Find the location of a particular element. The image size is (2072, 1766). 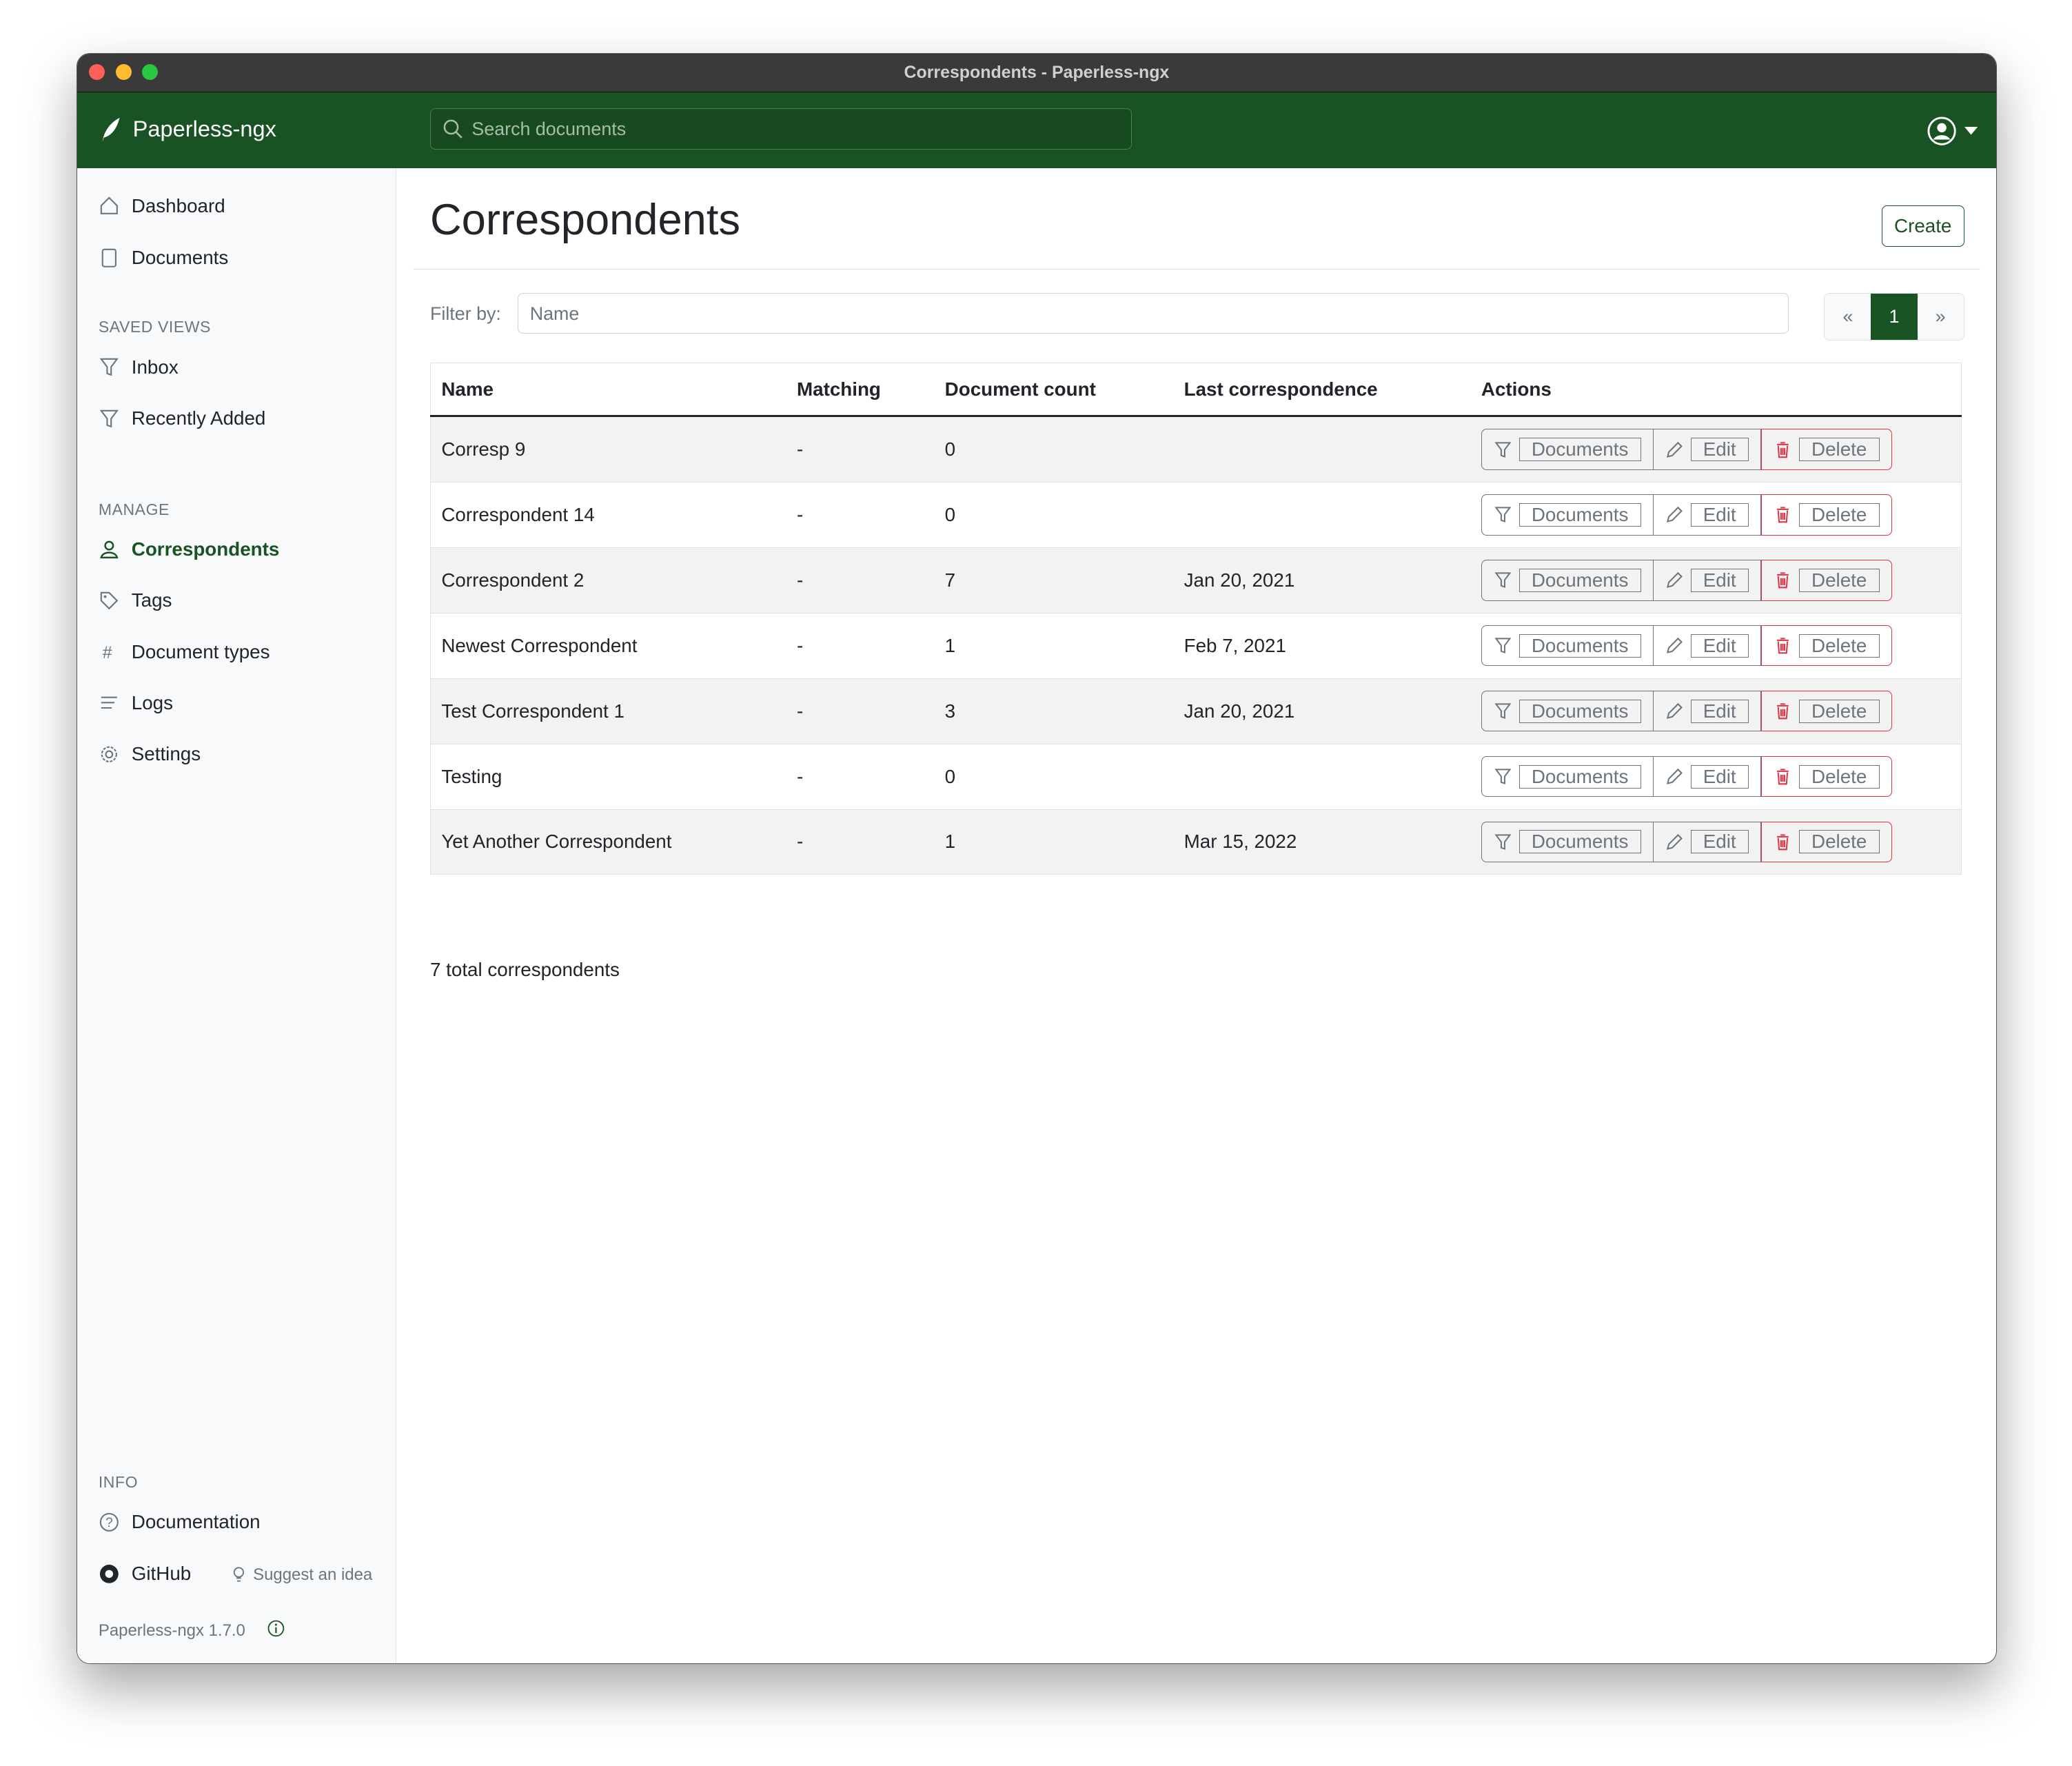

cell-name: Testing is located at coordinates (608, 777).